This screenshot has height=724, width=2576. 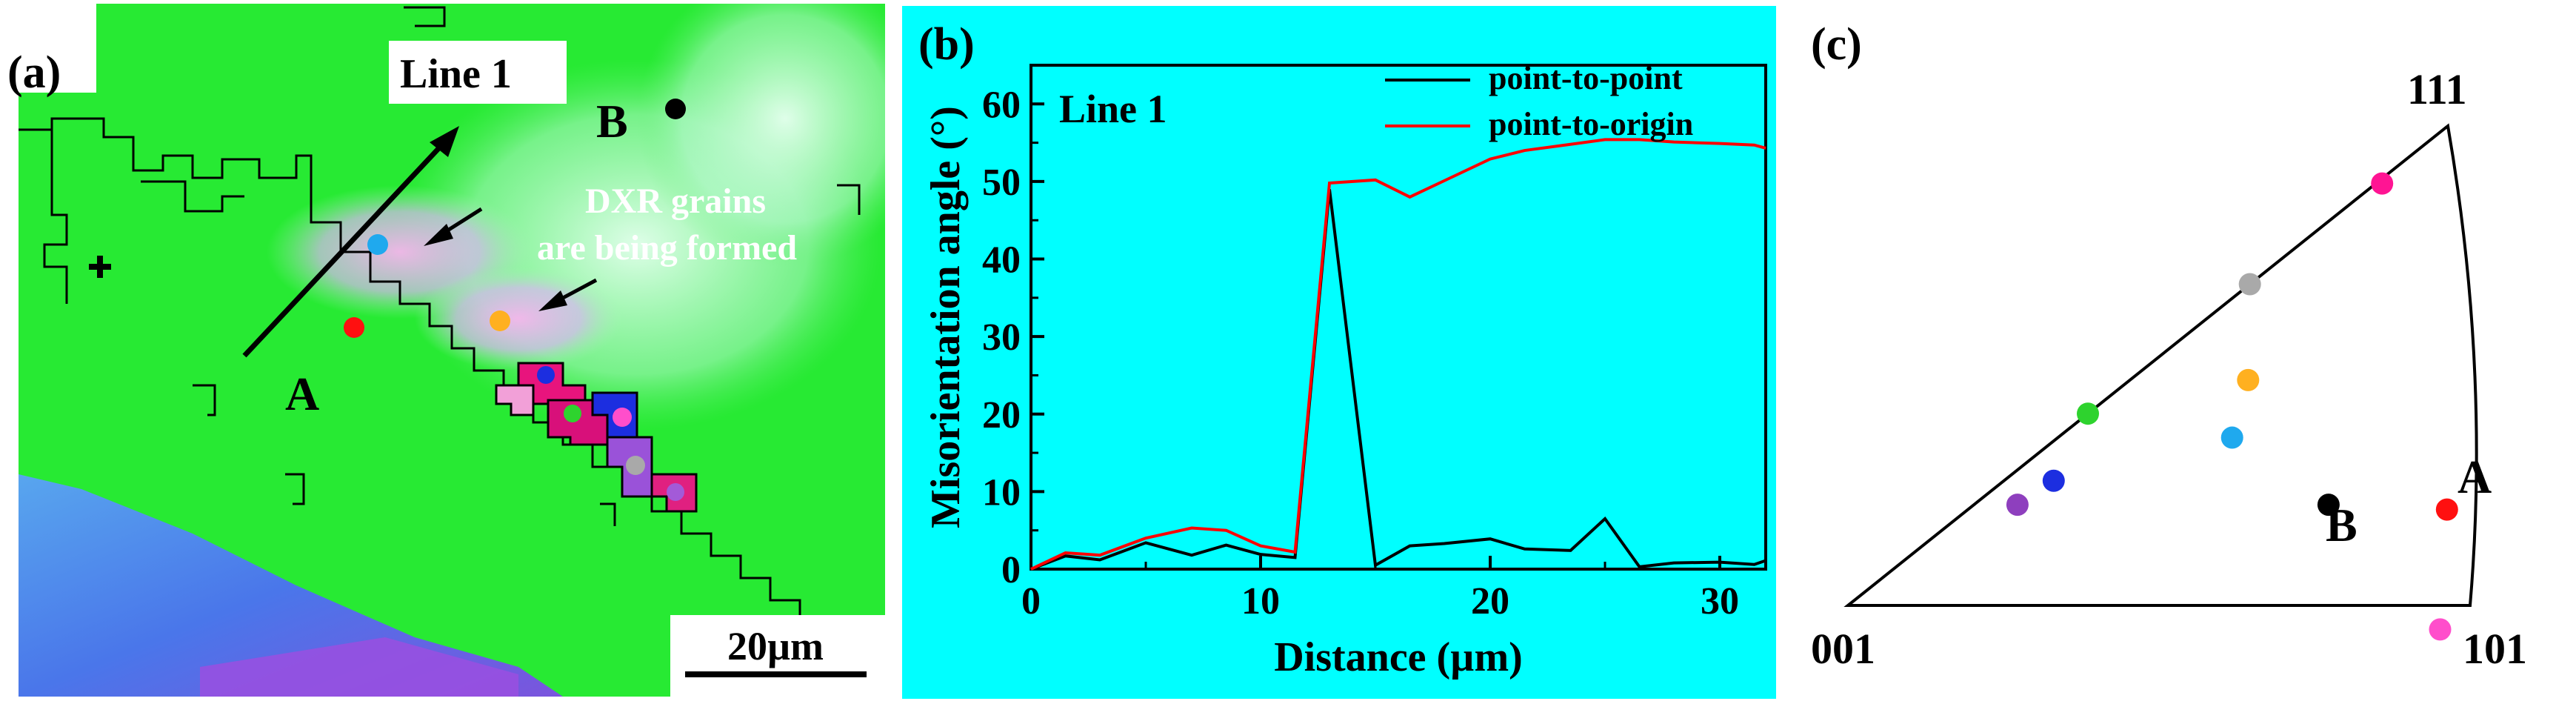 What do you see at coordinates (456, 74) in the screenshot?
I see `line-1-label: Line 1` at bounding box center [456, 74].